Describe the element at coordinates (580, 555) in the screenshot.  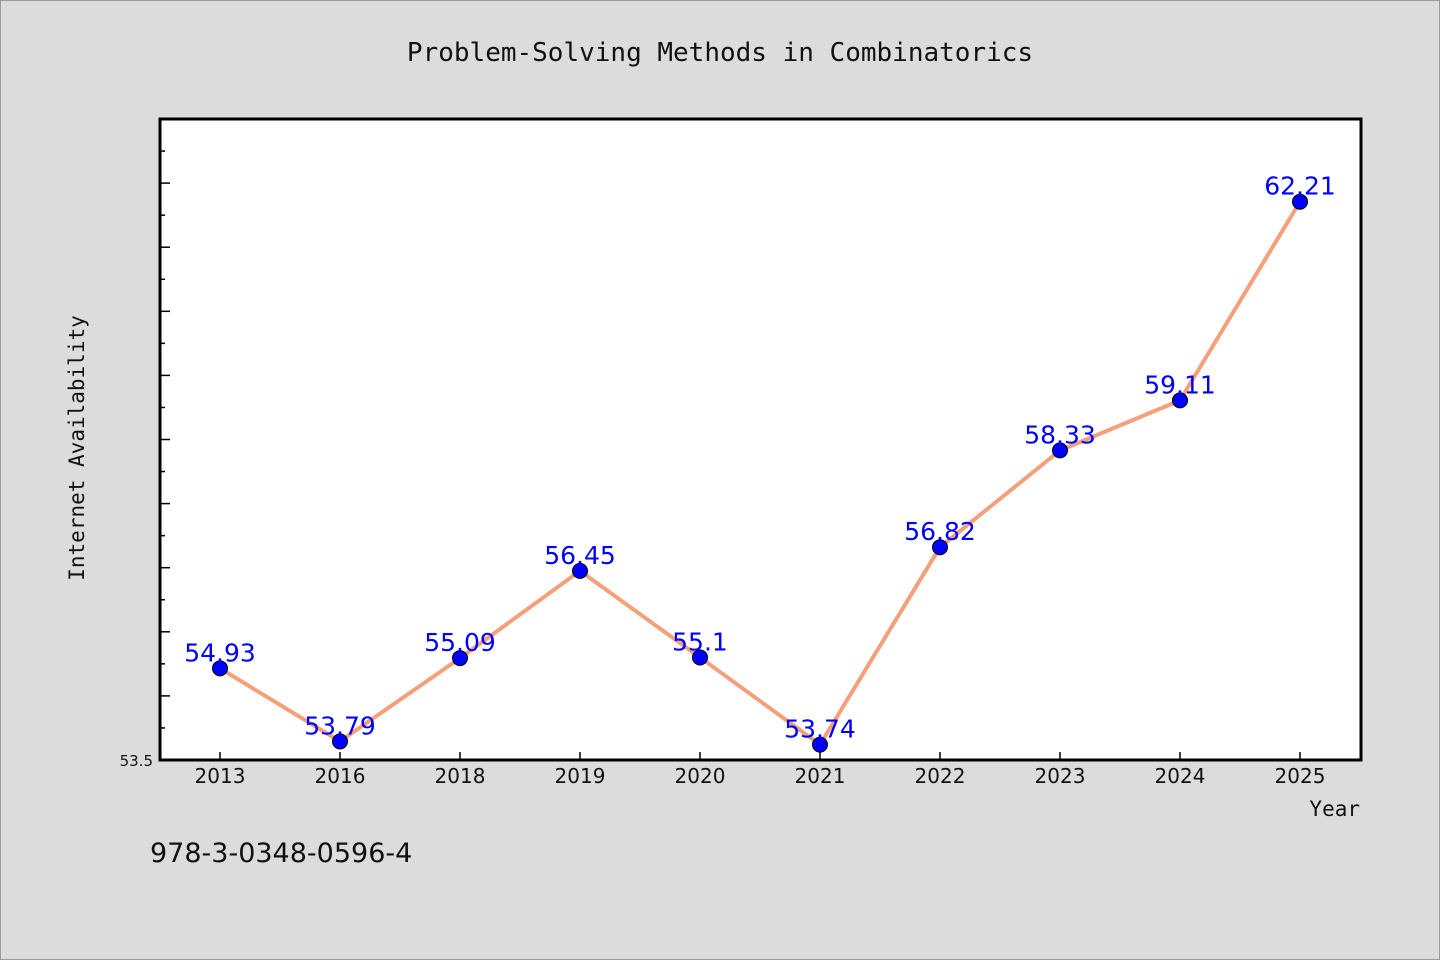
I see `data-label: 56.45` at that location.